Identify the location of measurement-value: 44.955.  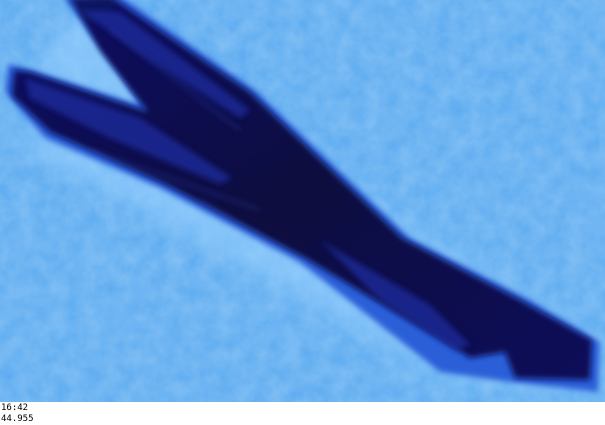
(17, 419).